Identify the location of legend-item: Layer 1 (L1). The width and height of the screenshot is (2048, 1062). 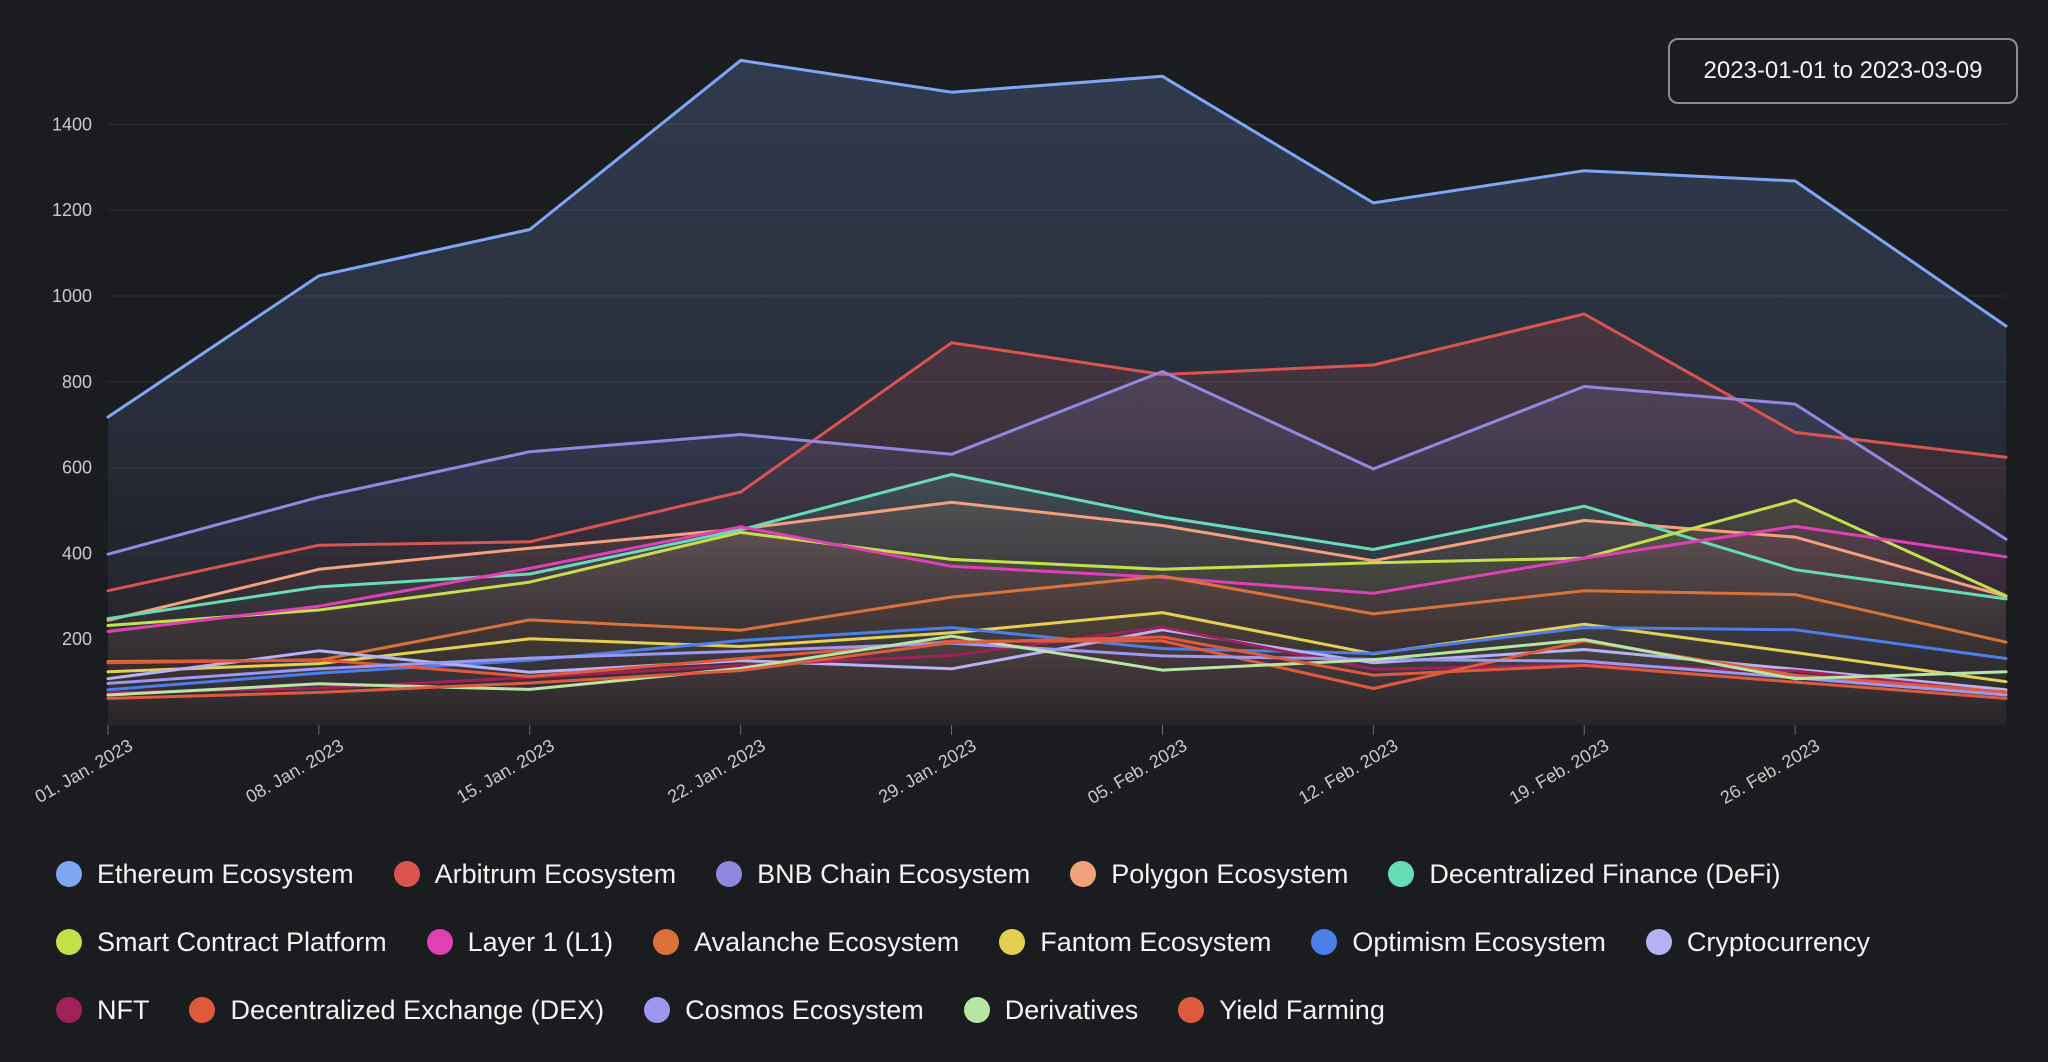
(520, 942).